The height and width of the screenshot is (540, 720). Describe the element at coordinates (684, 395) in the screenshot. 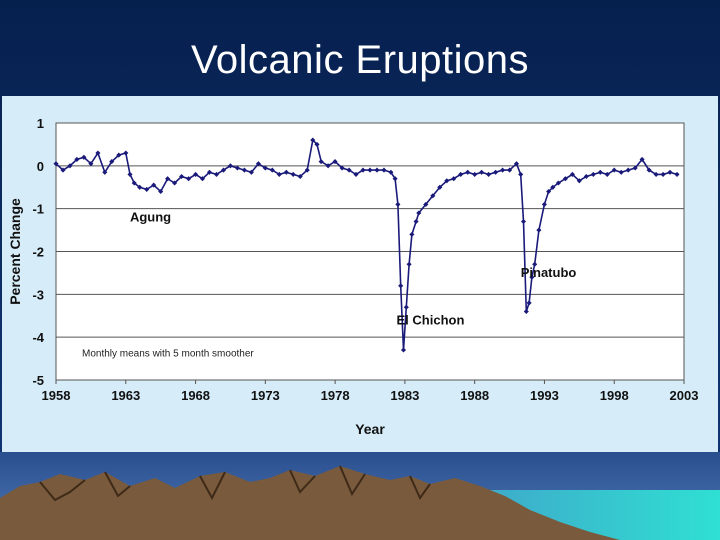

I see `x-tick-label: 2003` at that location.